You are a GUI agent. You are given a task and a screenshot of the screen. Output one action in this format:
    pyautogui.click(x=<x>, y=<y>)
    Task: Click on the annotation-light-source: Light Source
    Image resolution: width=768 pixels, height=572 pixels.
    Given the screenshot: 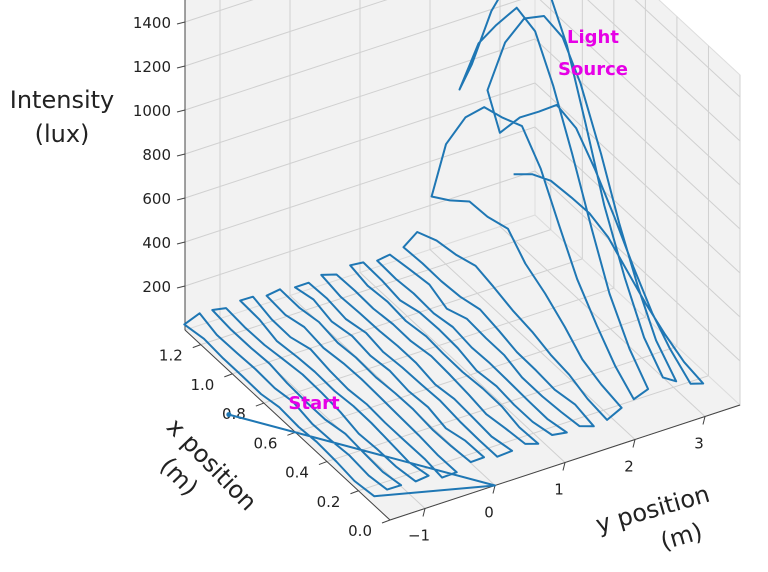 What is the action you would take?
    pyautogui.click(x=593, y=53)
    